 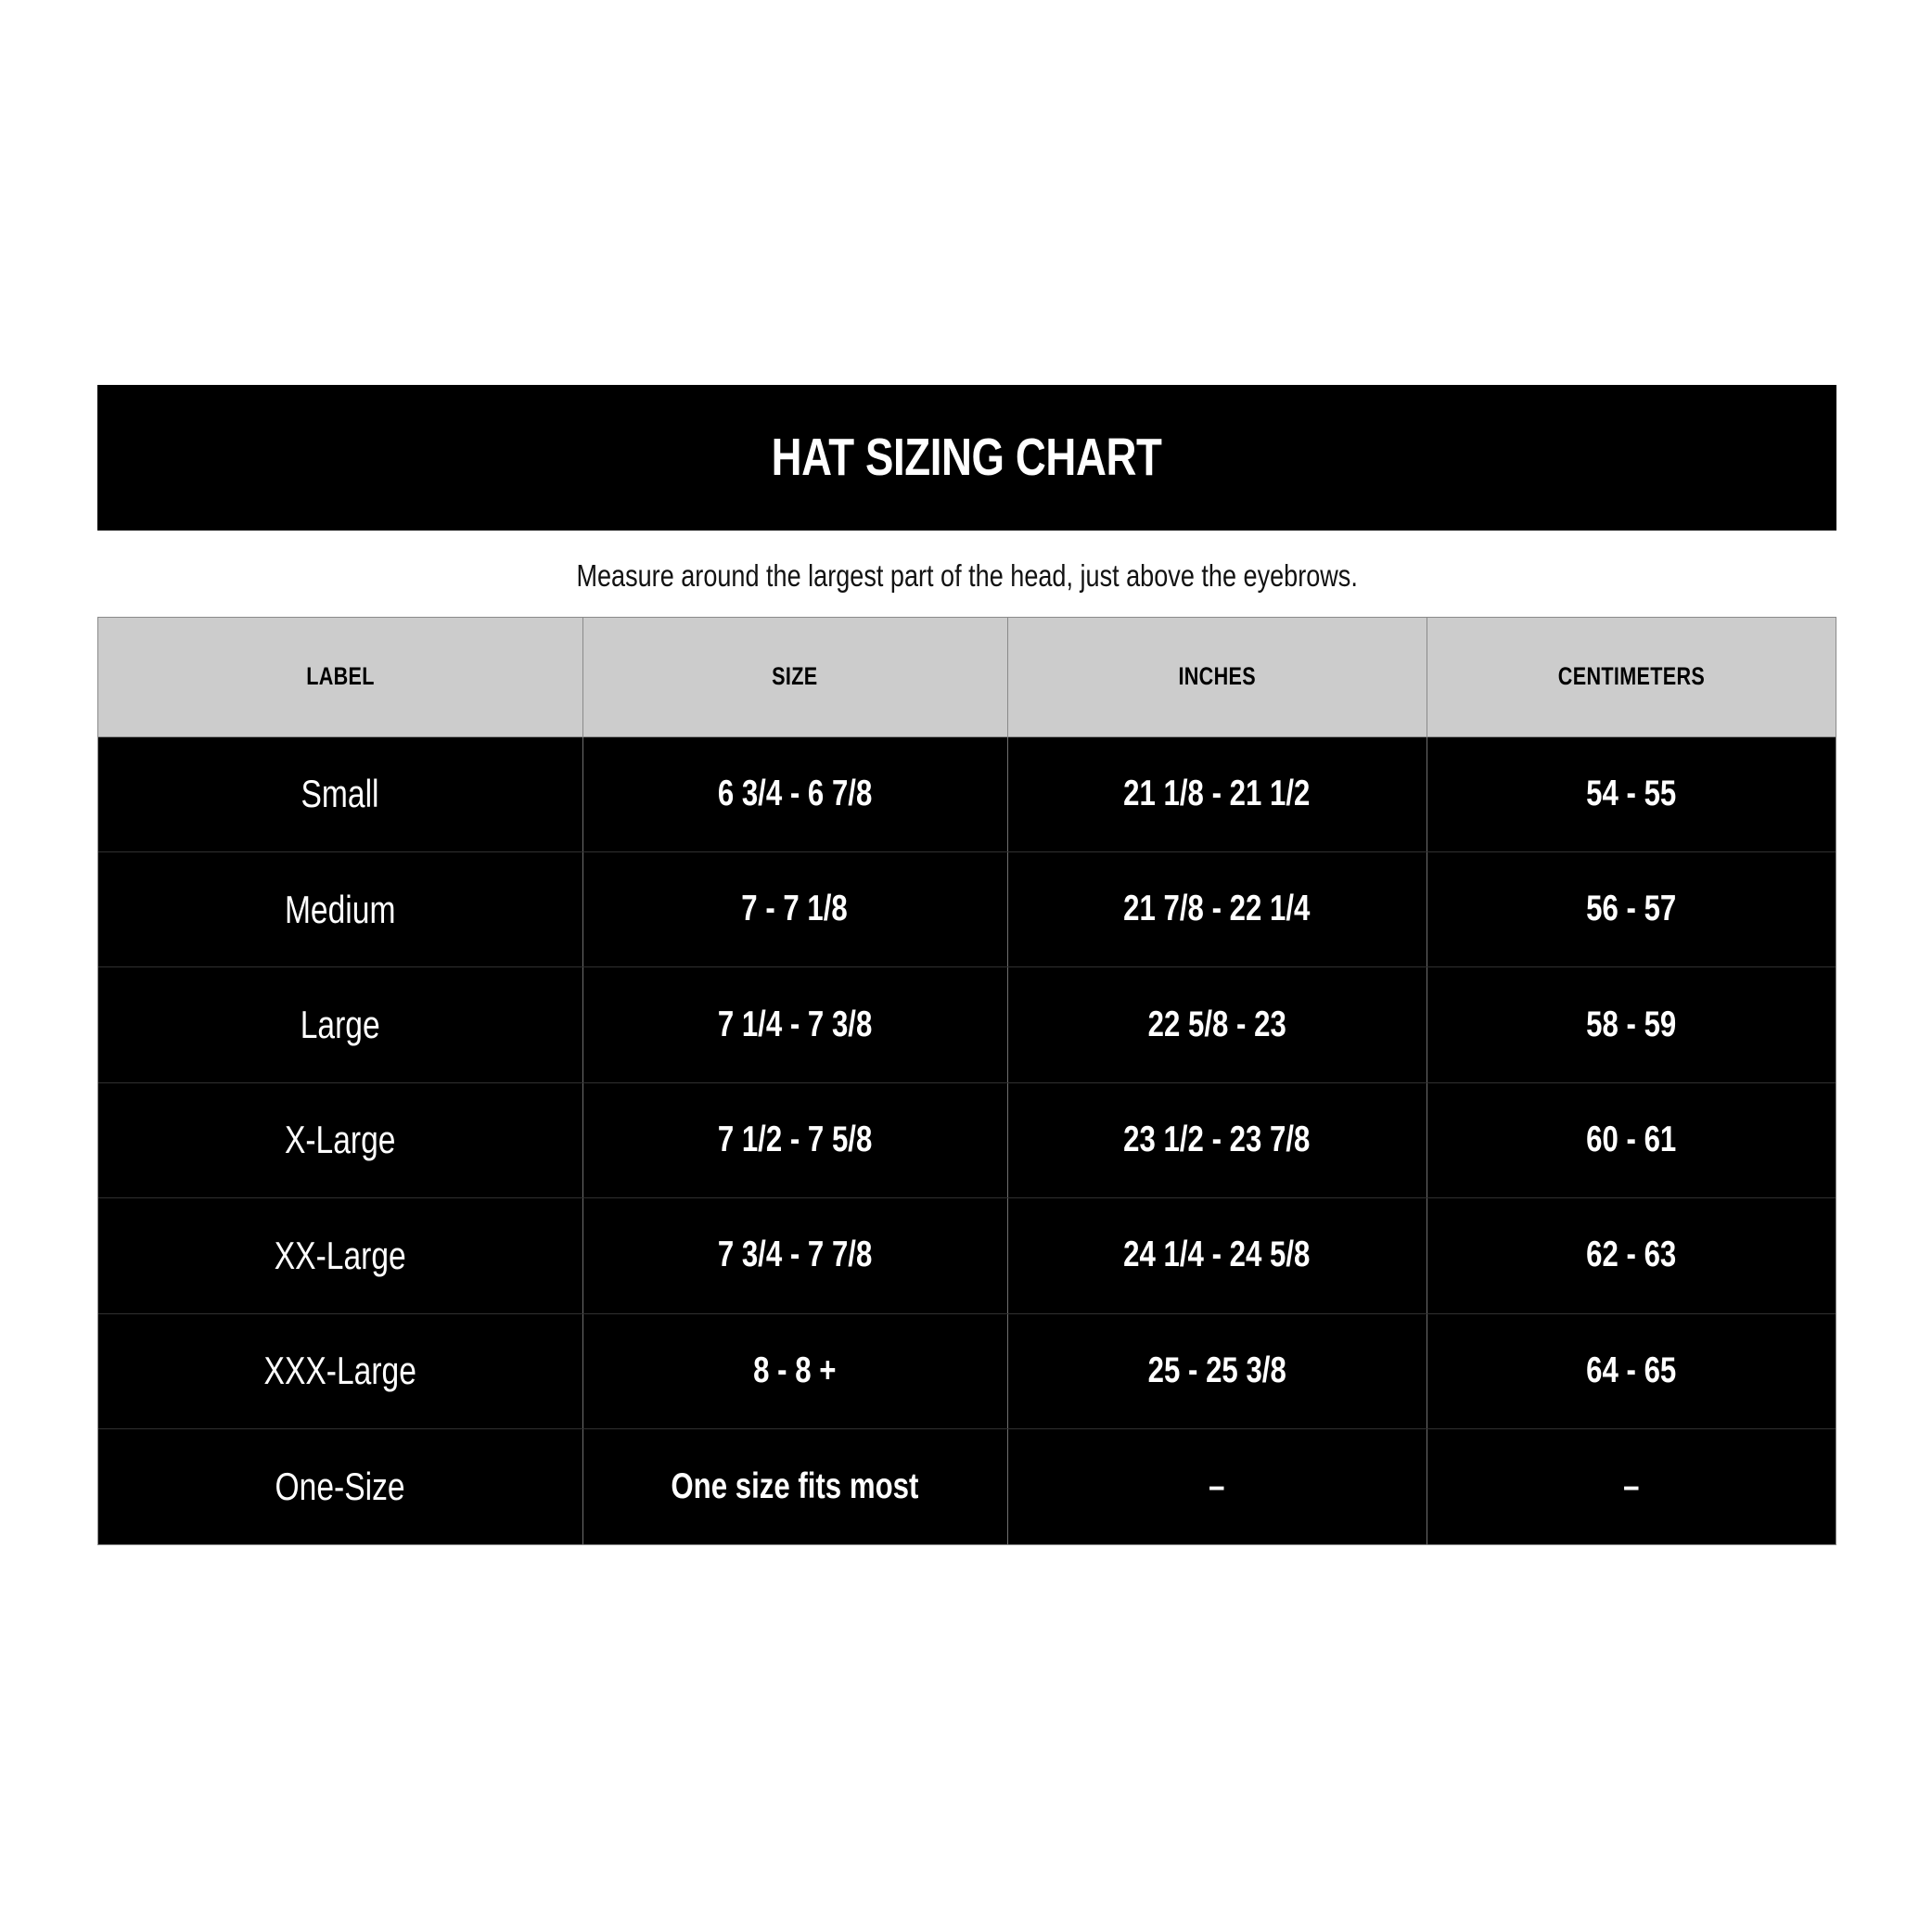 I want to click on cell-inches-text: 25 - 25 3/8, so click(x=1216, y=1370).